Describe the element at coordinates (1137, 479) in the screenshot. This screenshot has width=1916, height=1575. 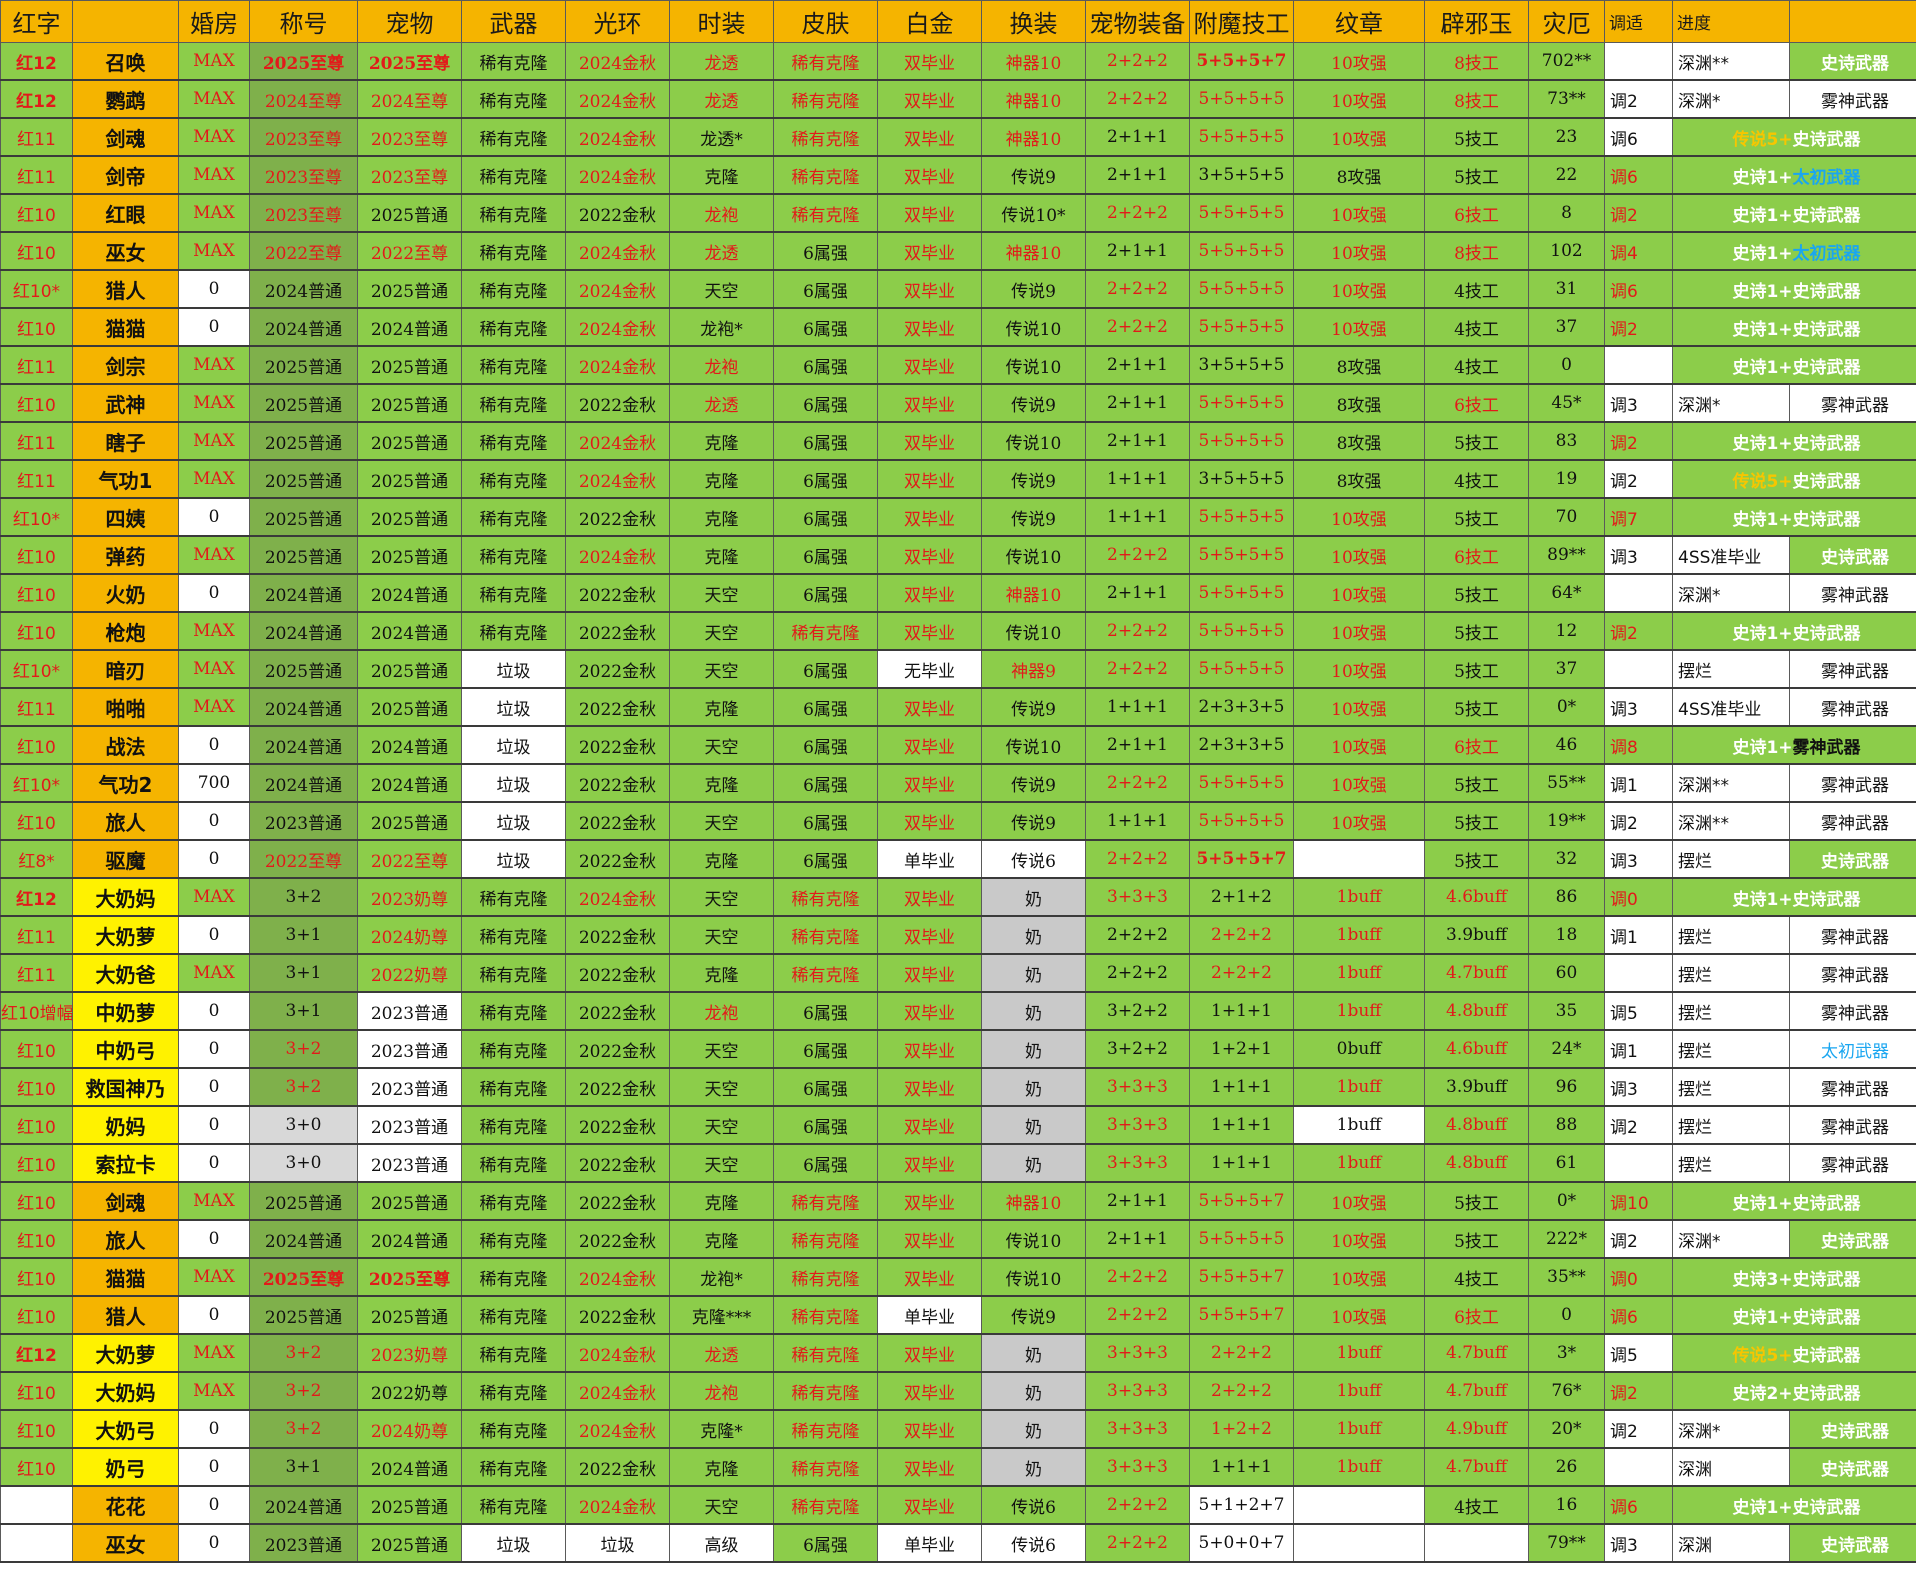
I see `cell-chongwu-zhuangbei: 1+1+1` at that location.